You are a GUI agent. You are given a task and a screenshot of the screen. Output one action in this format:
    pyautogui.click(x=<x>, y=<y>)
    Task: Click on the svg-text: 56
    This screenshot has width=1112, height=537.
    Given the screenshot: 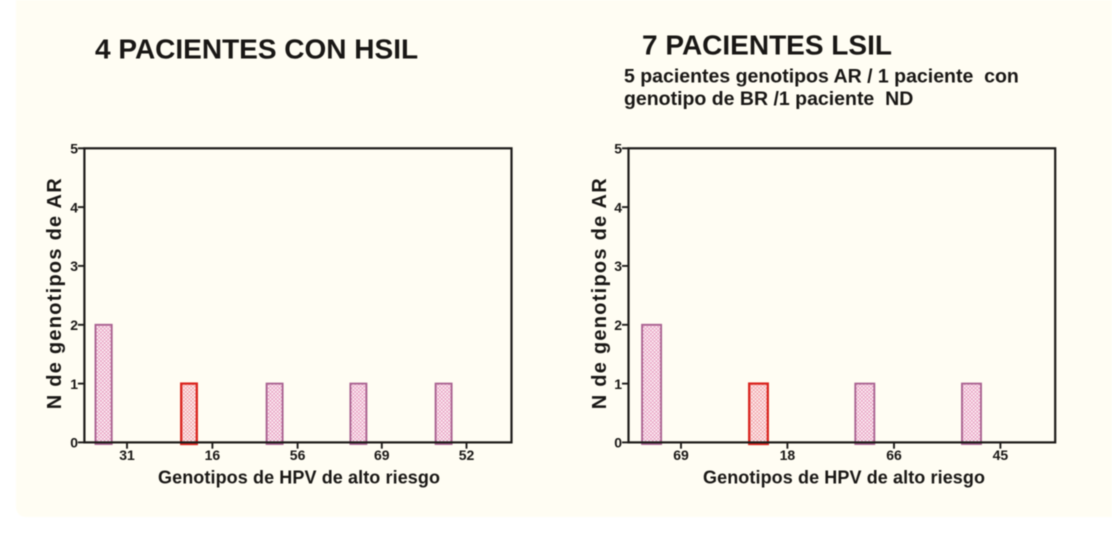 What is the action you would take?
    pyautogui.click(x=298, y=455)
    